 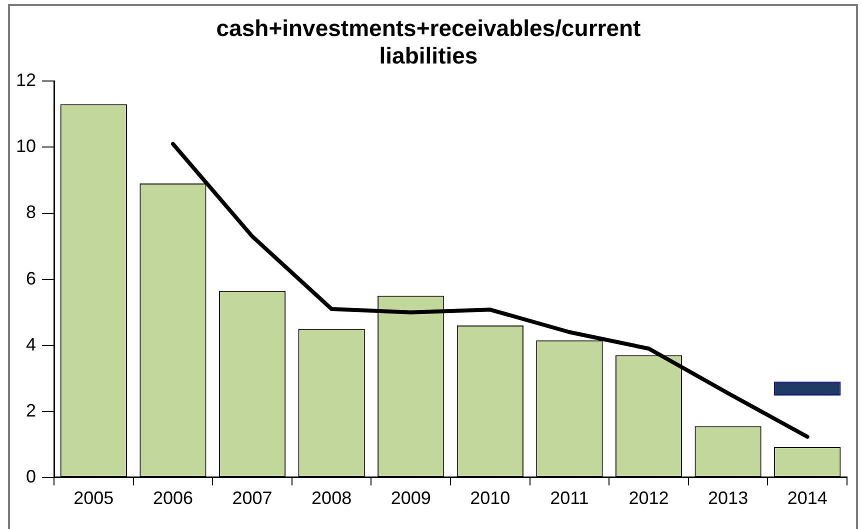 What do you see at coordinates (428, 28) in the screenshot?
I see `text: cash+investments+receivables/current` at bounding box center [428, 28].